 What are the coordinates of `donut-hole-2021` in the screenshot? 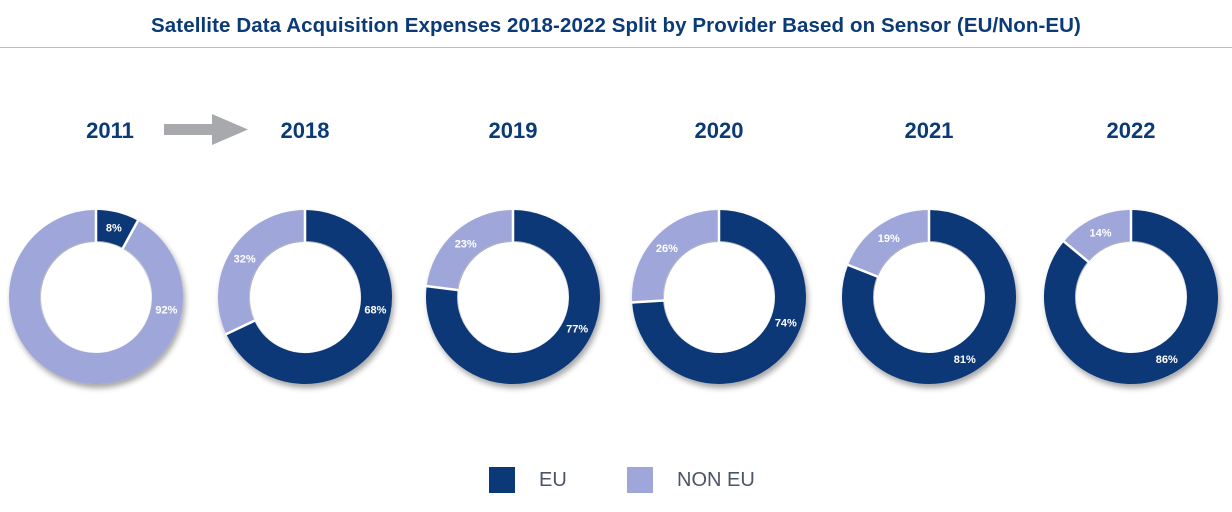 It's located at (929, 297).